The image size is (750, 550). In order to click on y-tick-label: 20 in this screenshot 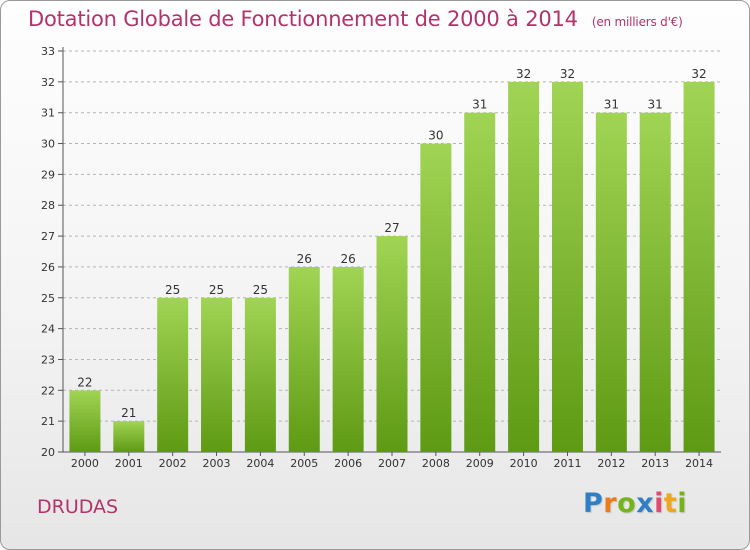, I will do `click(48, 452)`.